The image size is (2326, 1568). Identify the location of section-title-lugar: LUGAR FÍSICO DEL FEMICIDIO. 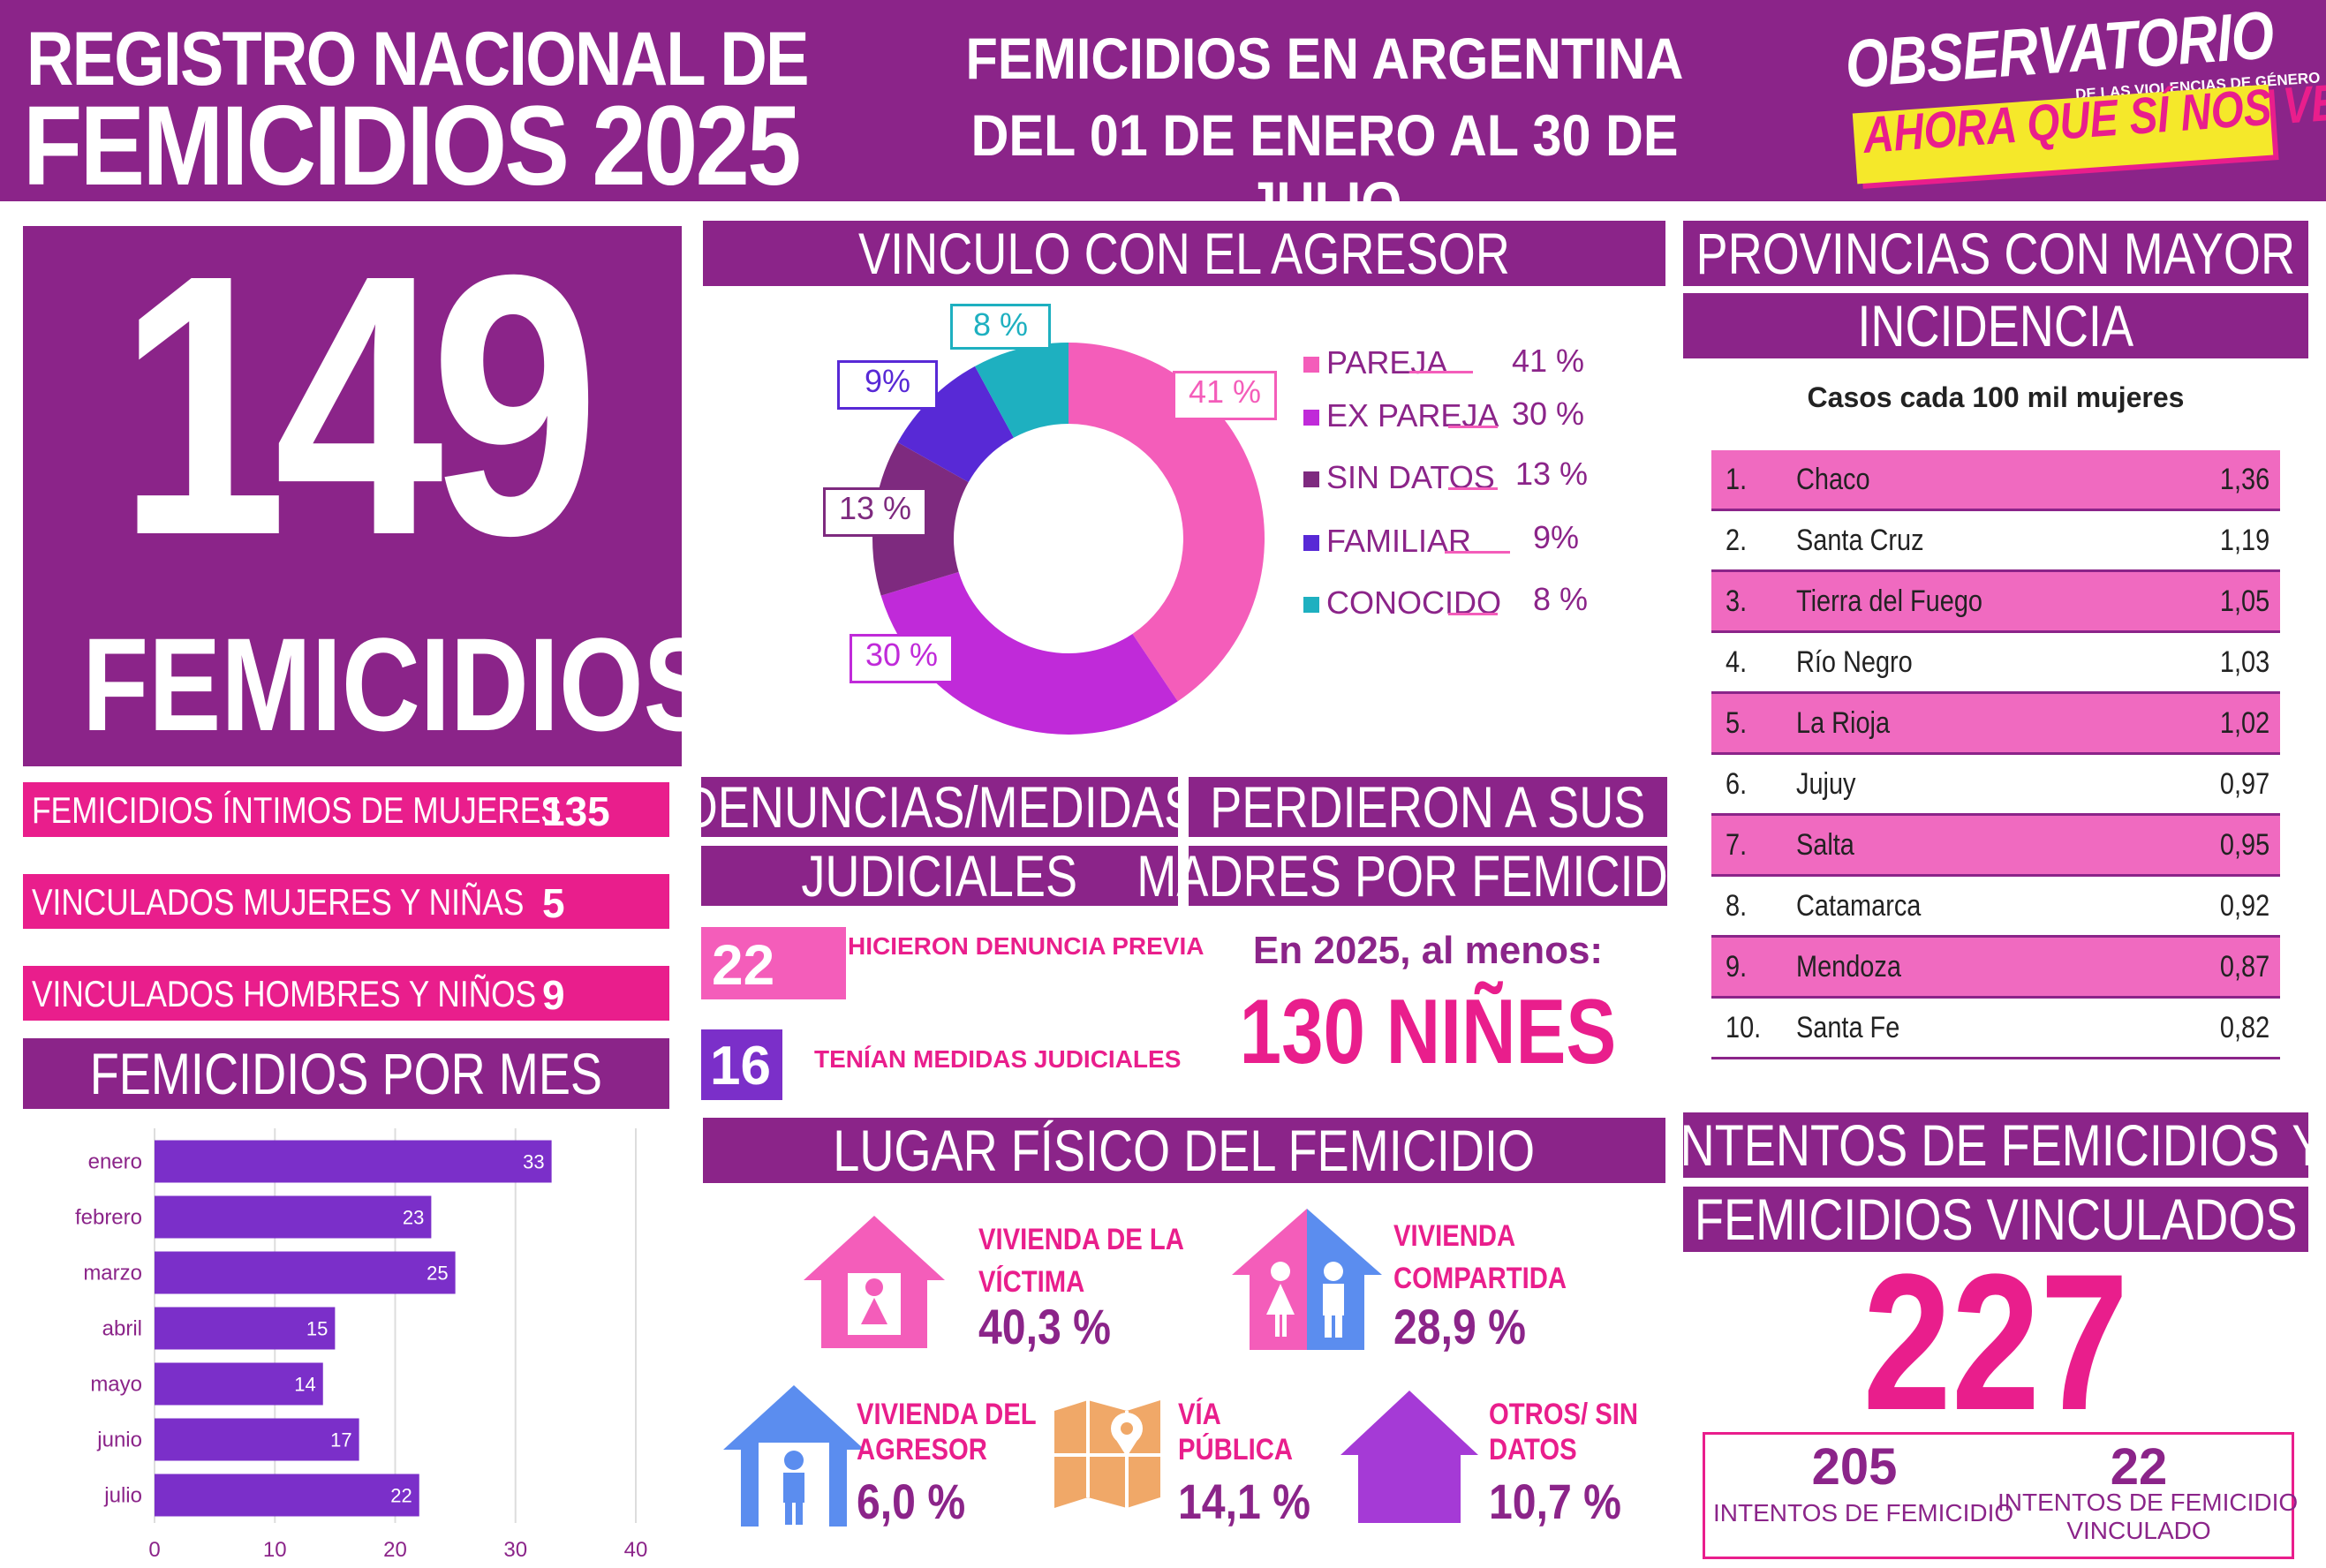
(1184, 1150).